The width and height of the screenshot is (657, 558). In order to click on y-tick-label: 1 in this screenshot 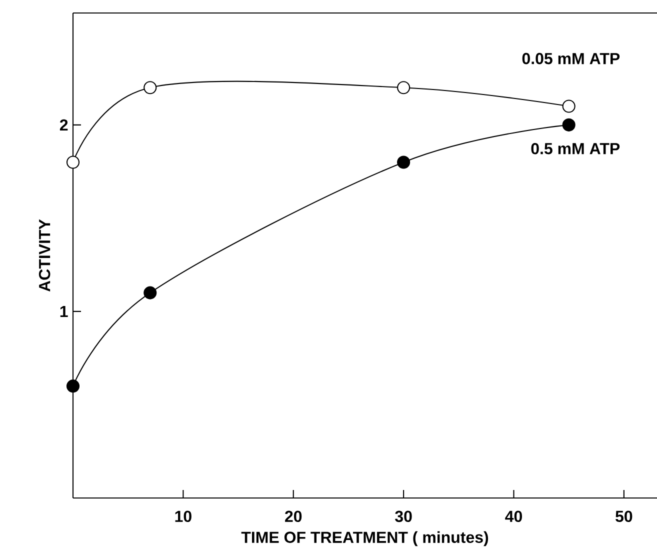, I will do `click(64, 311)`.